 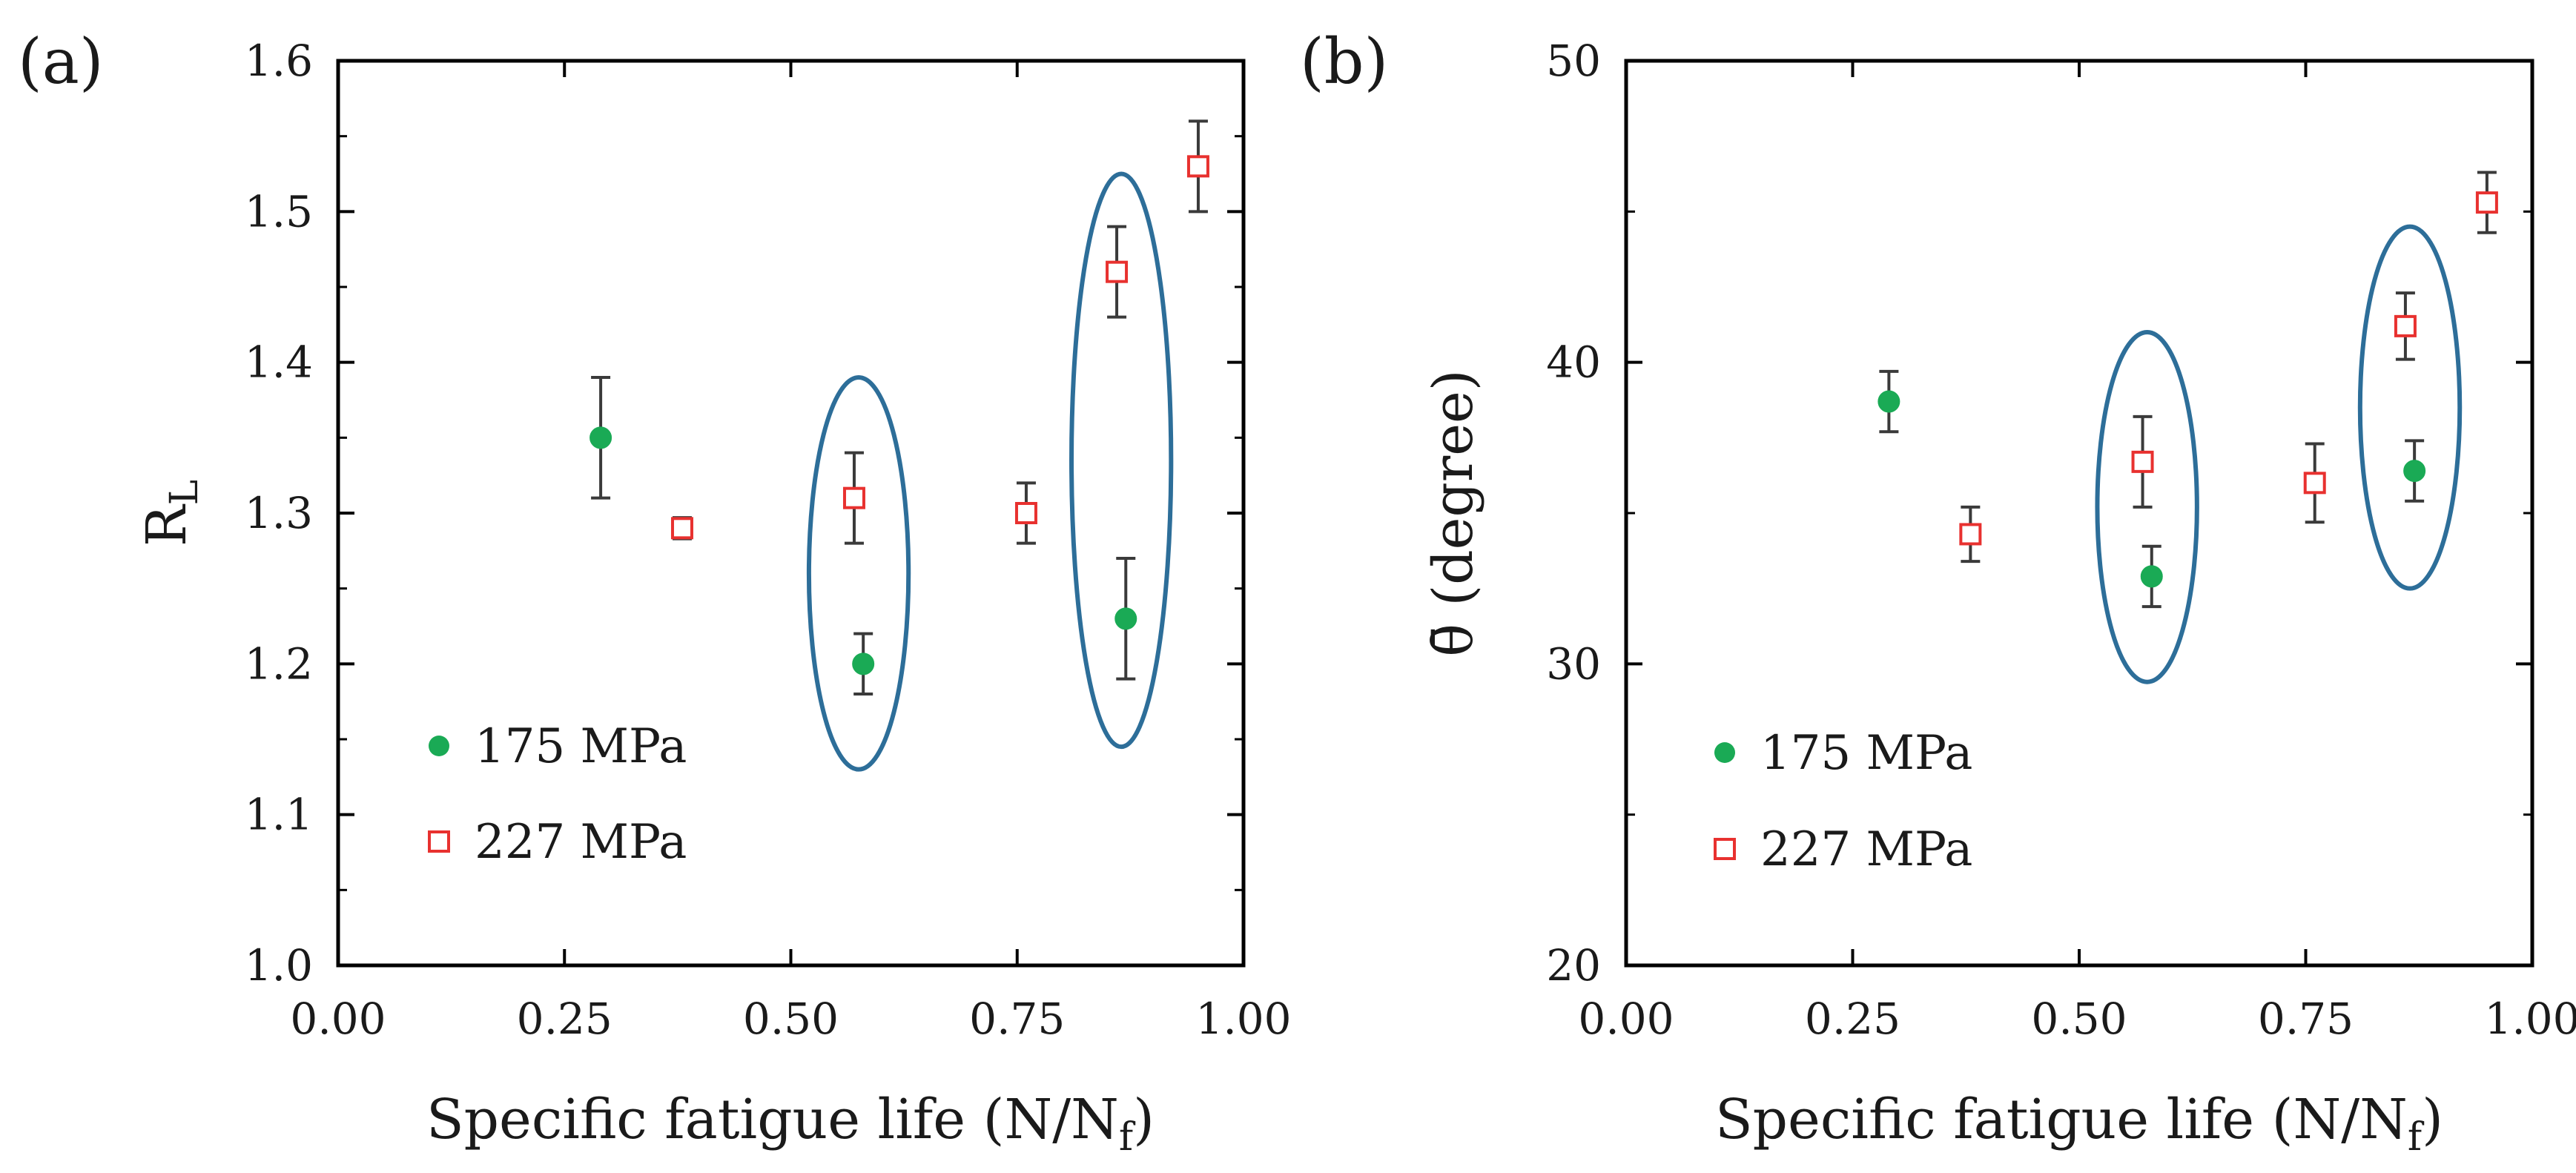 What do you see at coordinates (279, 211) in the screenshot?
I see `y-tick-label: 1.5` at bounding box center [279, 211].